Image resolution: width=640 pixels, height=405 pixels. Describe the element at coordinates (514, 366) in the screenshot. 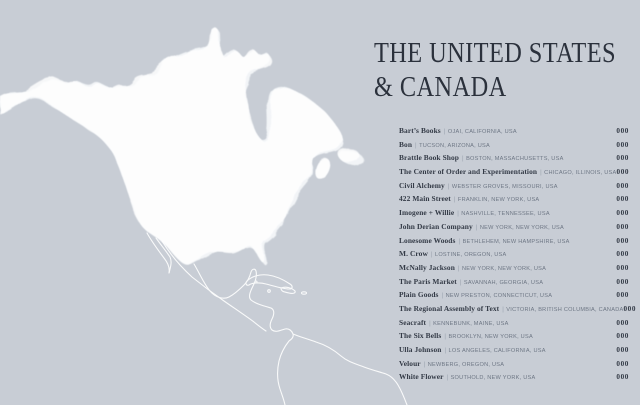

I see `contents-entry-row: Velour | NEWBERG, OREGON, USA 000` at that location.